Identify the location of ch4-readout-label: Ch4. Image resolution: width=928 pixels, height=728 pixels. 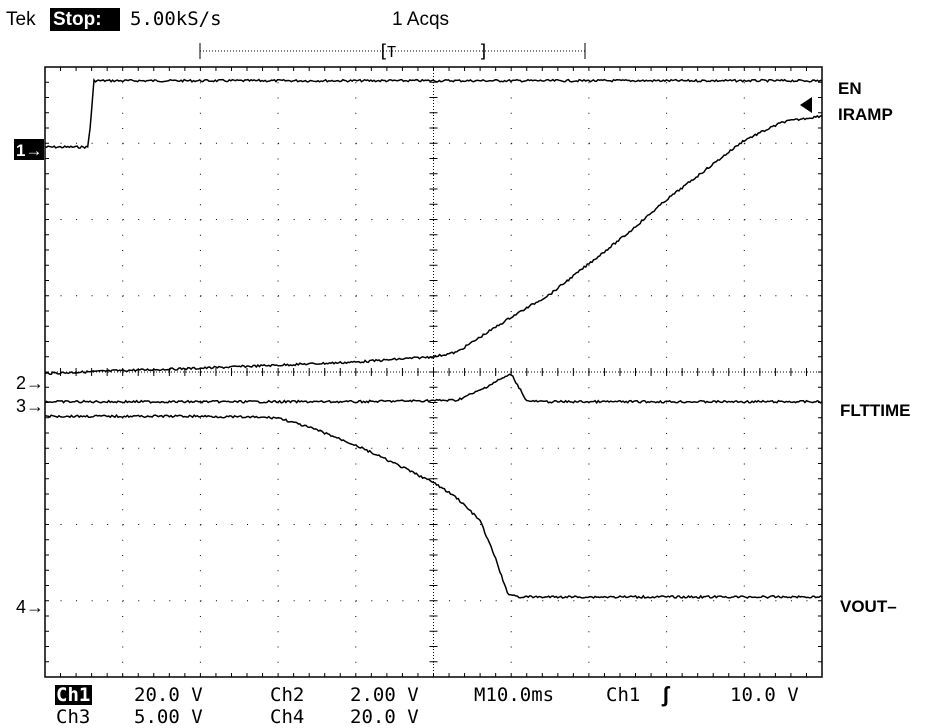
(287, 717).